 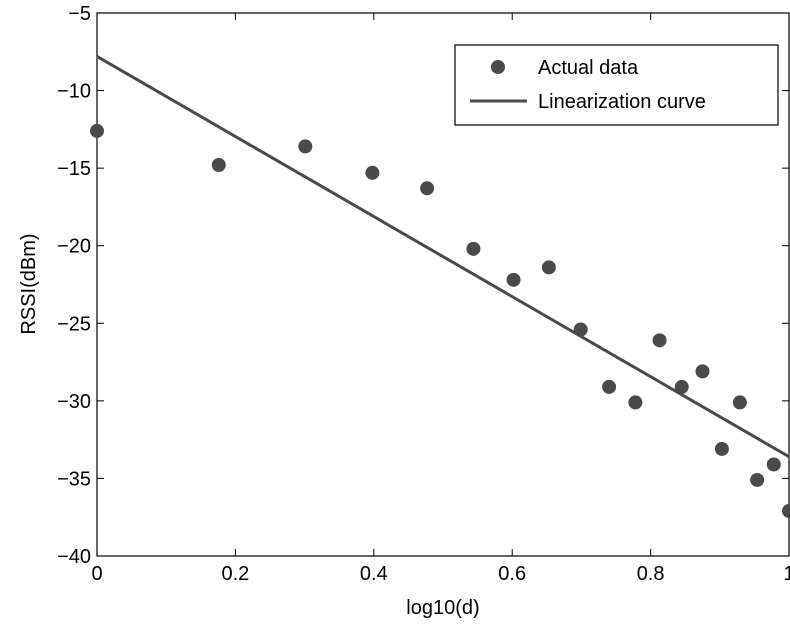 I want to click on legend: Actual data Linearization curve, so click(x=616, y=85).